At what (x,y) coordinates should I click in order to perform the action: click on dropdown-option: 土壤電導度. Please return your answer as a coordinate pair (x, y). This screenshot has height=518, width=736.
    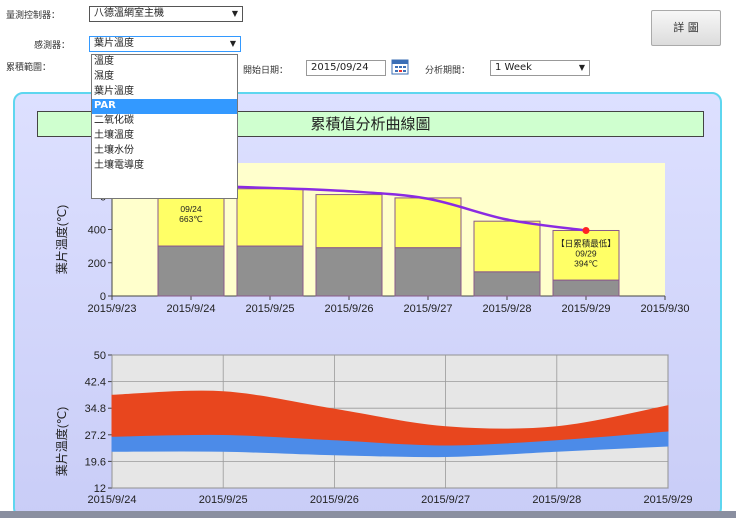
    Looking at the image, I should click on (119, 165).